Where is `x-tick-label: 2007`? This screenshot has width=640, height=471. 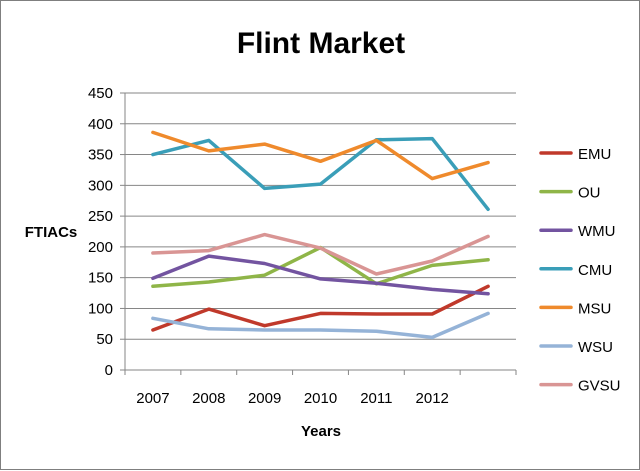
x-tick-label: 2007 is located at coordinates (152, 398).